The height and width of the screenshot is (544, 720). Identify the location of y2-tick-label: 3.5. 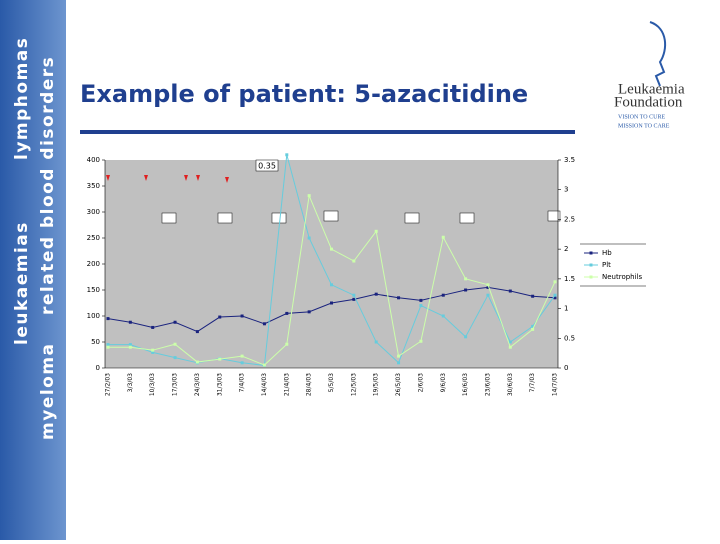
(569, 160).